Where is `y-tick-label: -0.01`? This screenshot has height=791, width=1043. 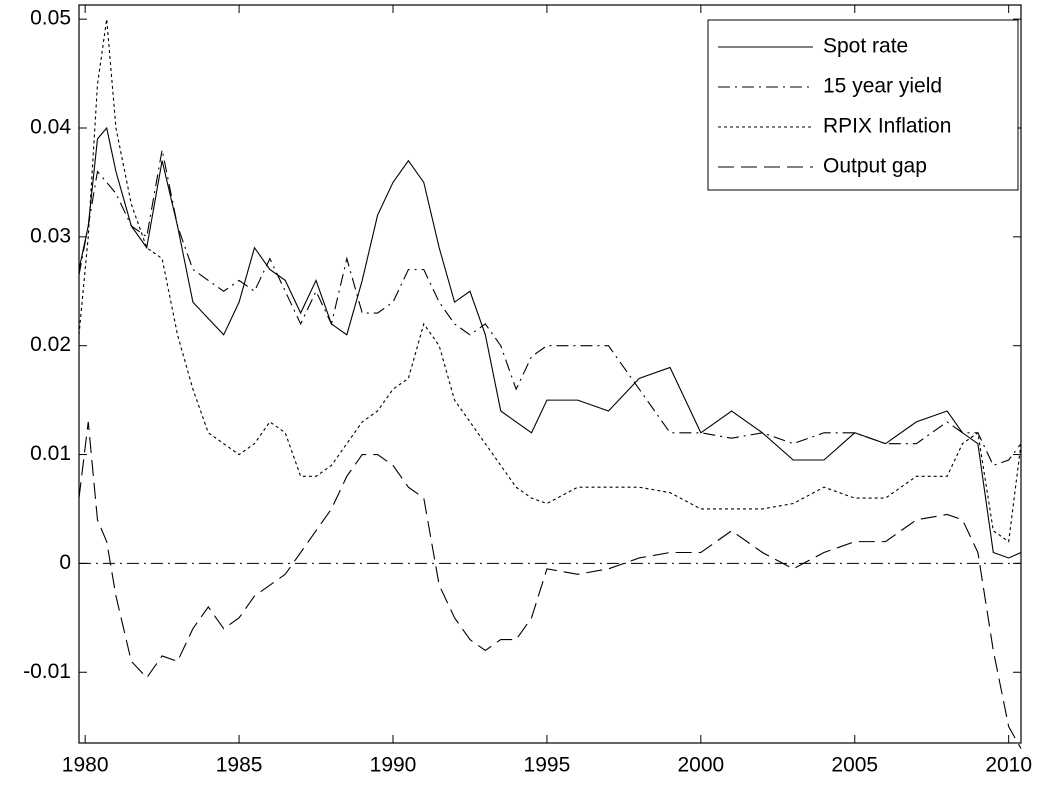 y-tick-label: -0.01 is located at coordinates (47, 671).